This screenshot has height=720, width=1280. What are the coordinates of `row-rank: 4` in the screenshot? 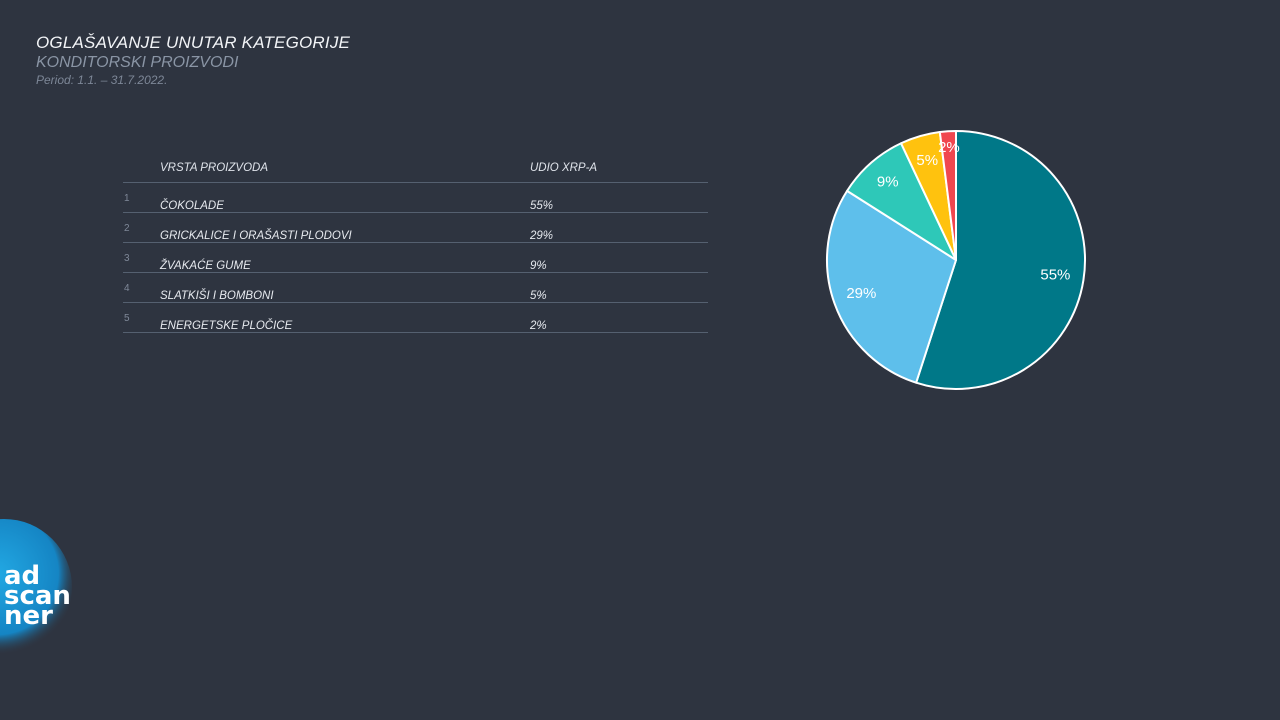 It's located at (127, 288).